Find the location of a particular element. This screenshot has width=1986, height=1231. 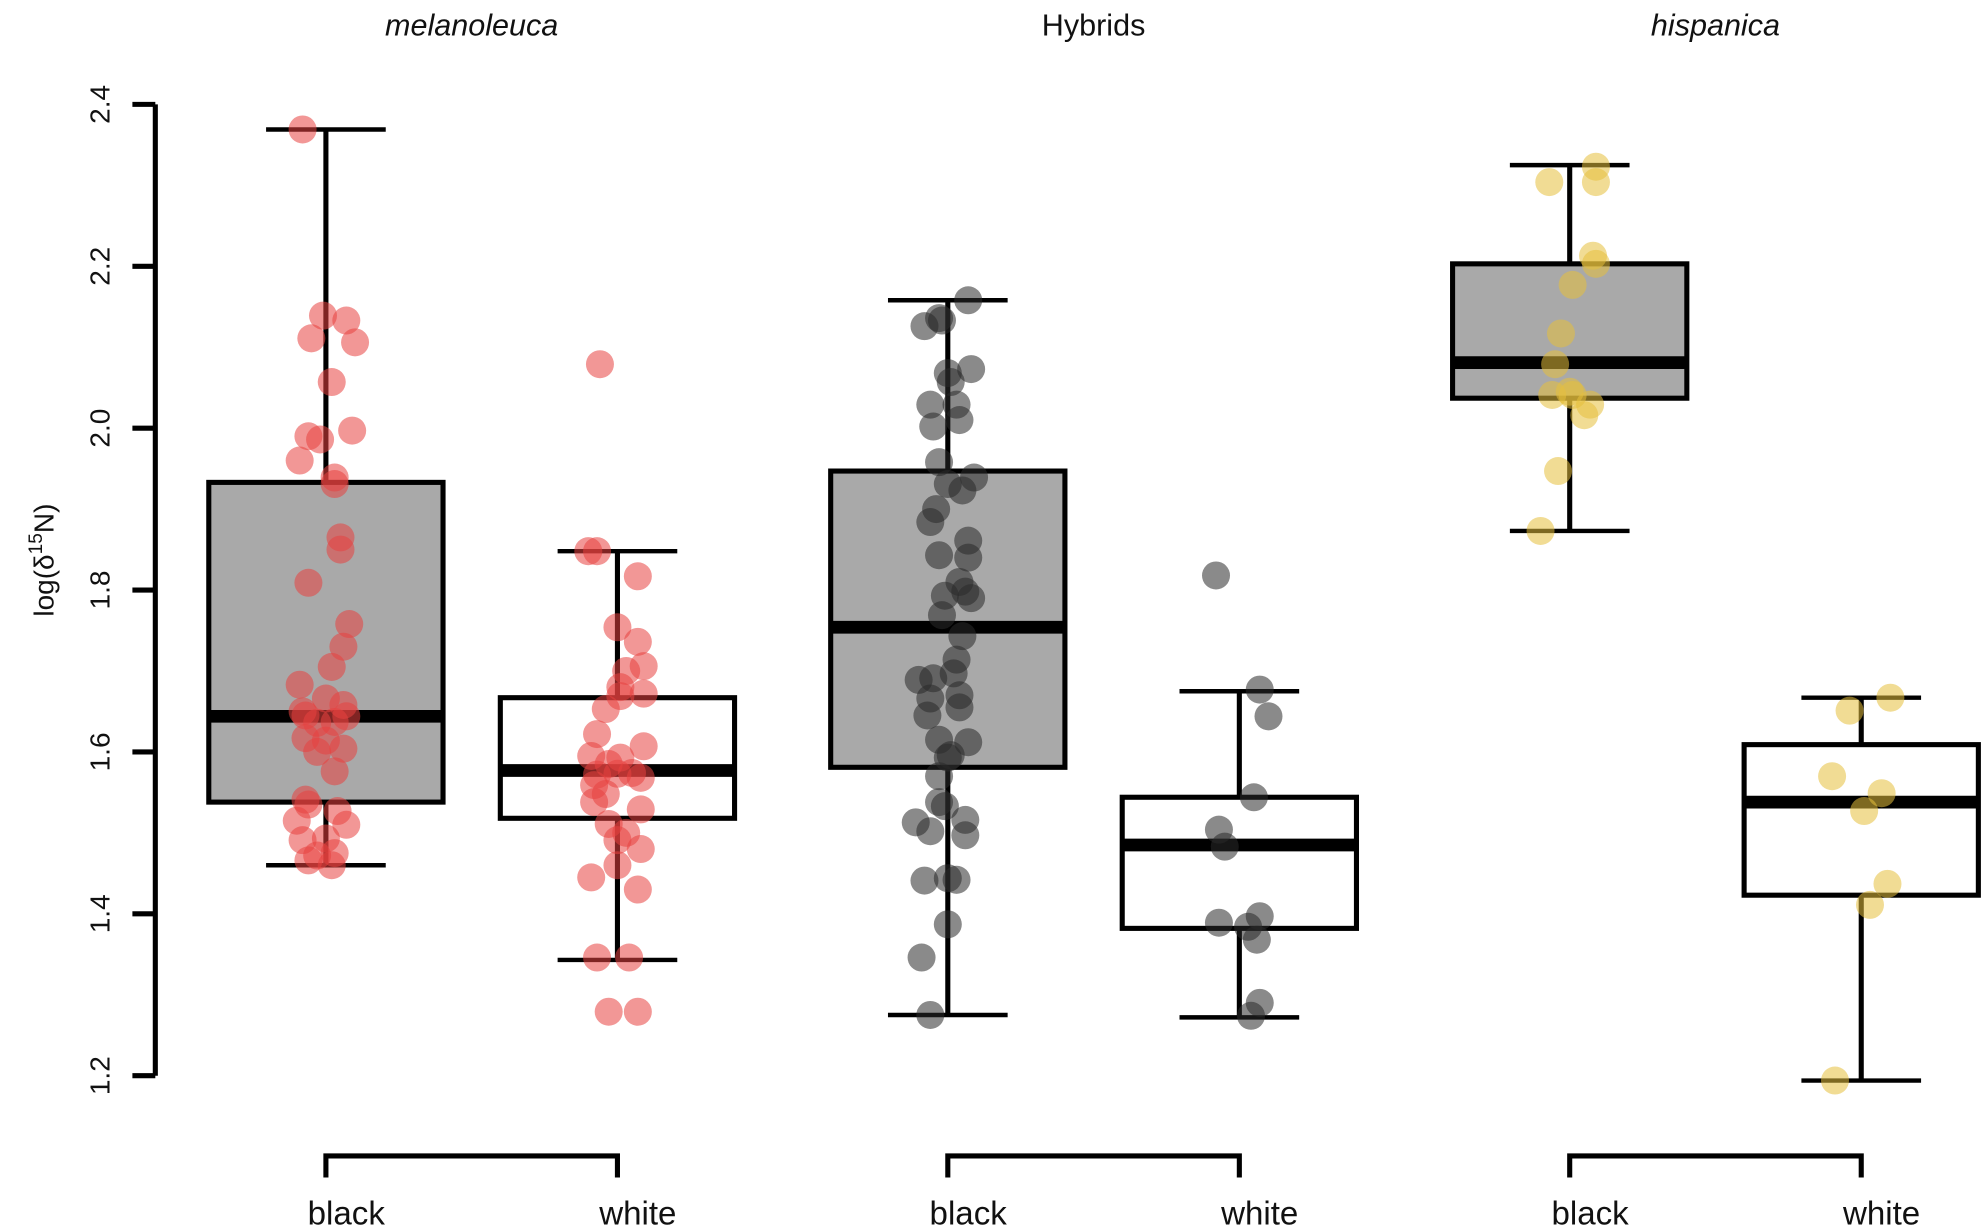

box-melanoleuca-black: black is located at coordinates (326, 673).